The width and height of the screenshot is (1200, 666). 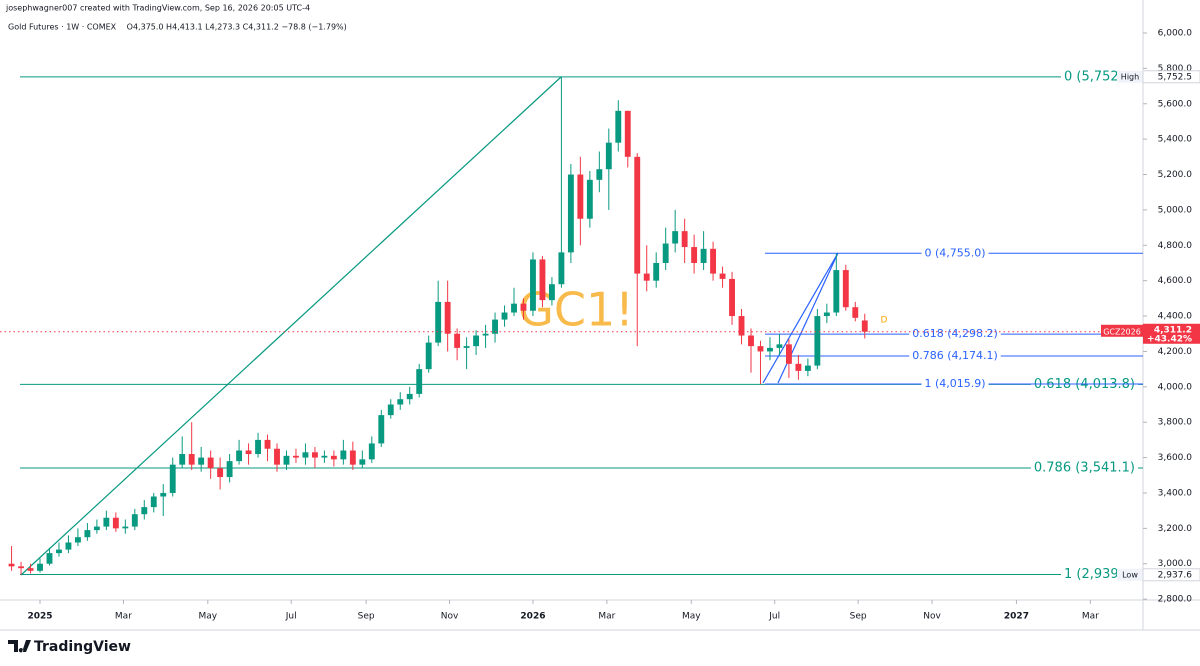 I want to click on last-price-box, so click(x=1171, y=333).